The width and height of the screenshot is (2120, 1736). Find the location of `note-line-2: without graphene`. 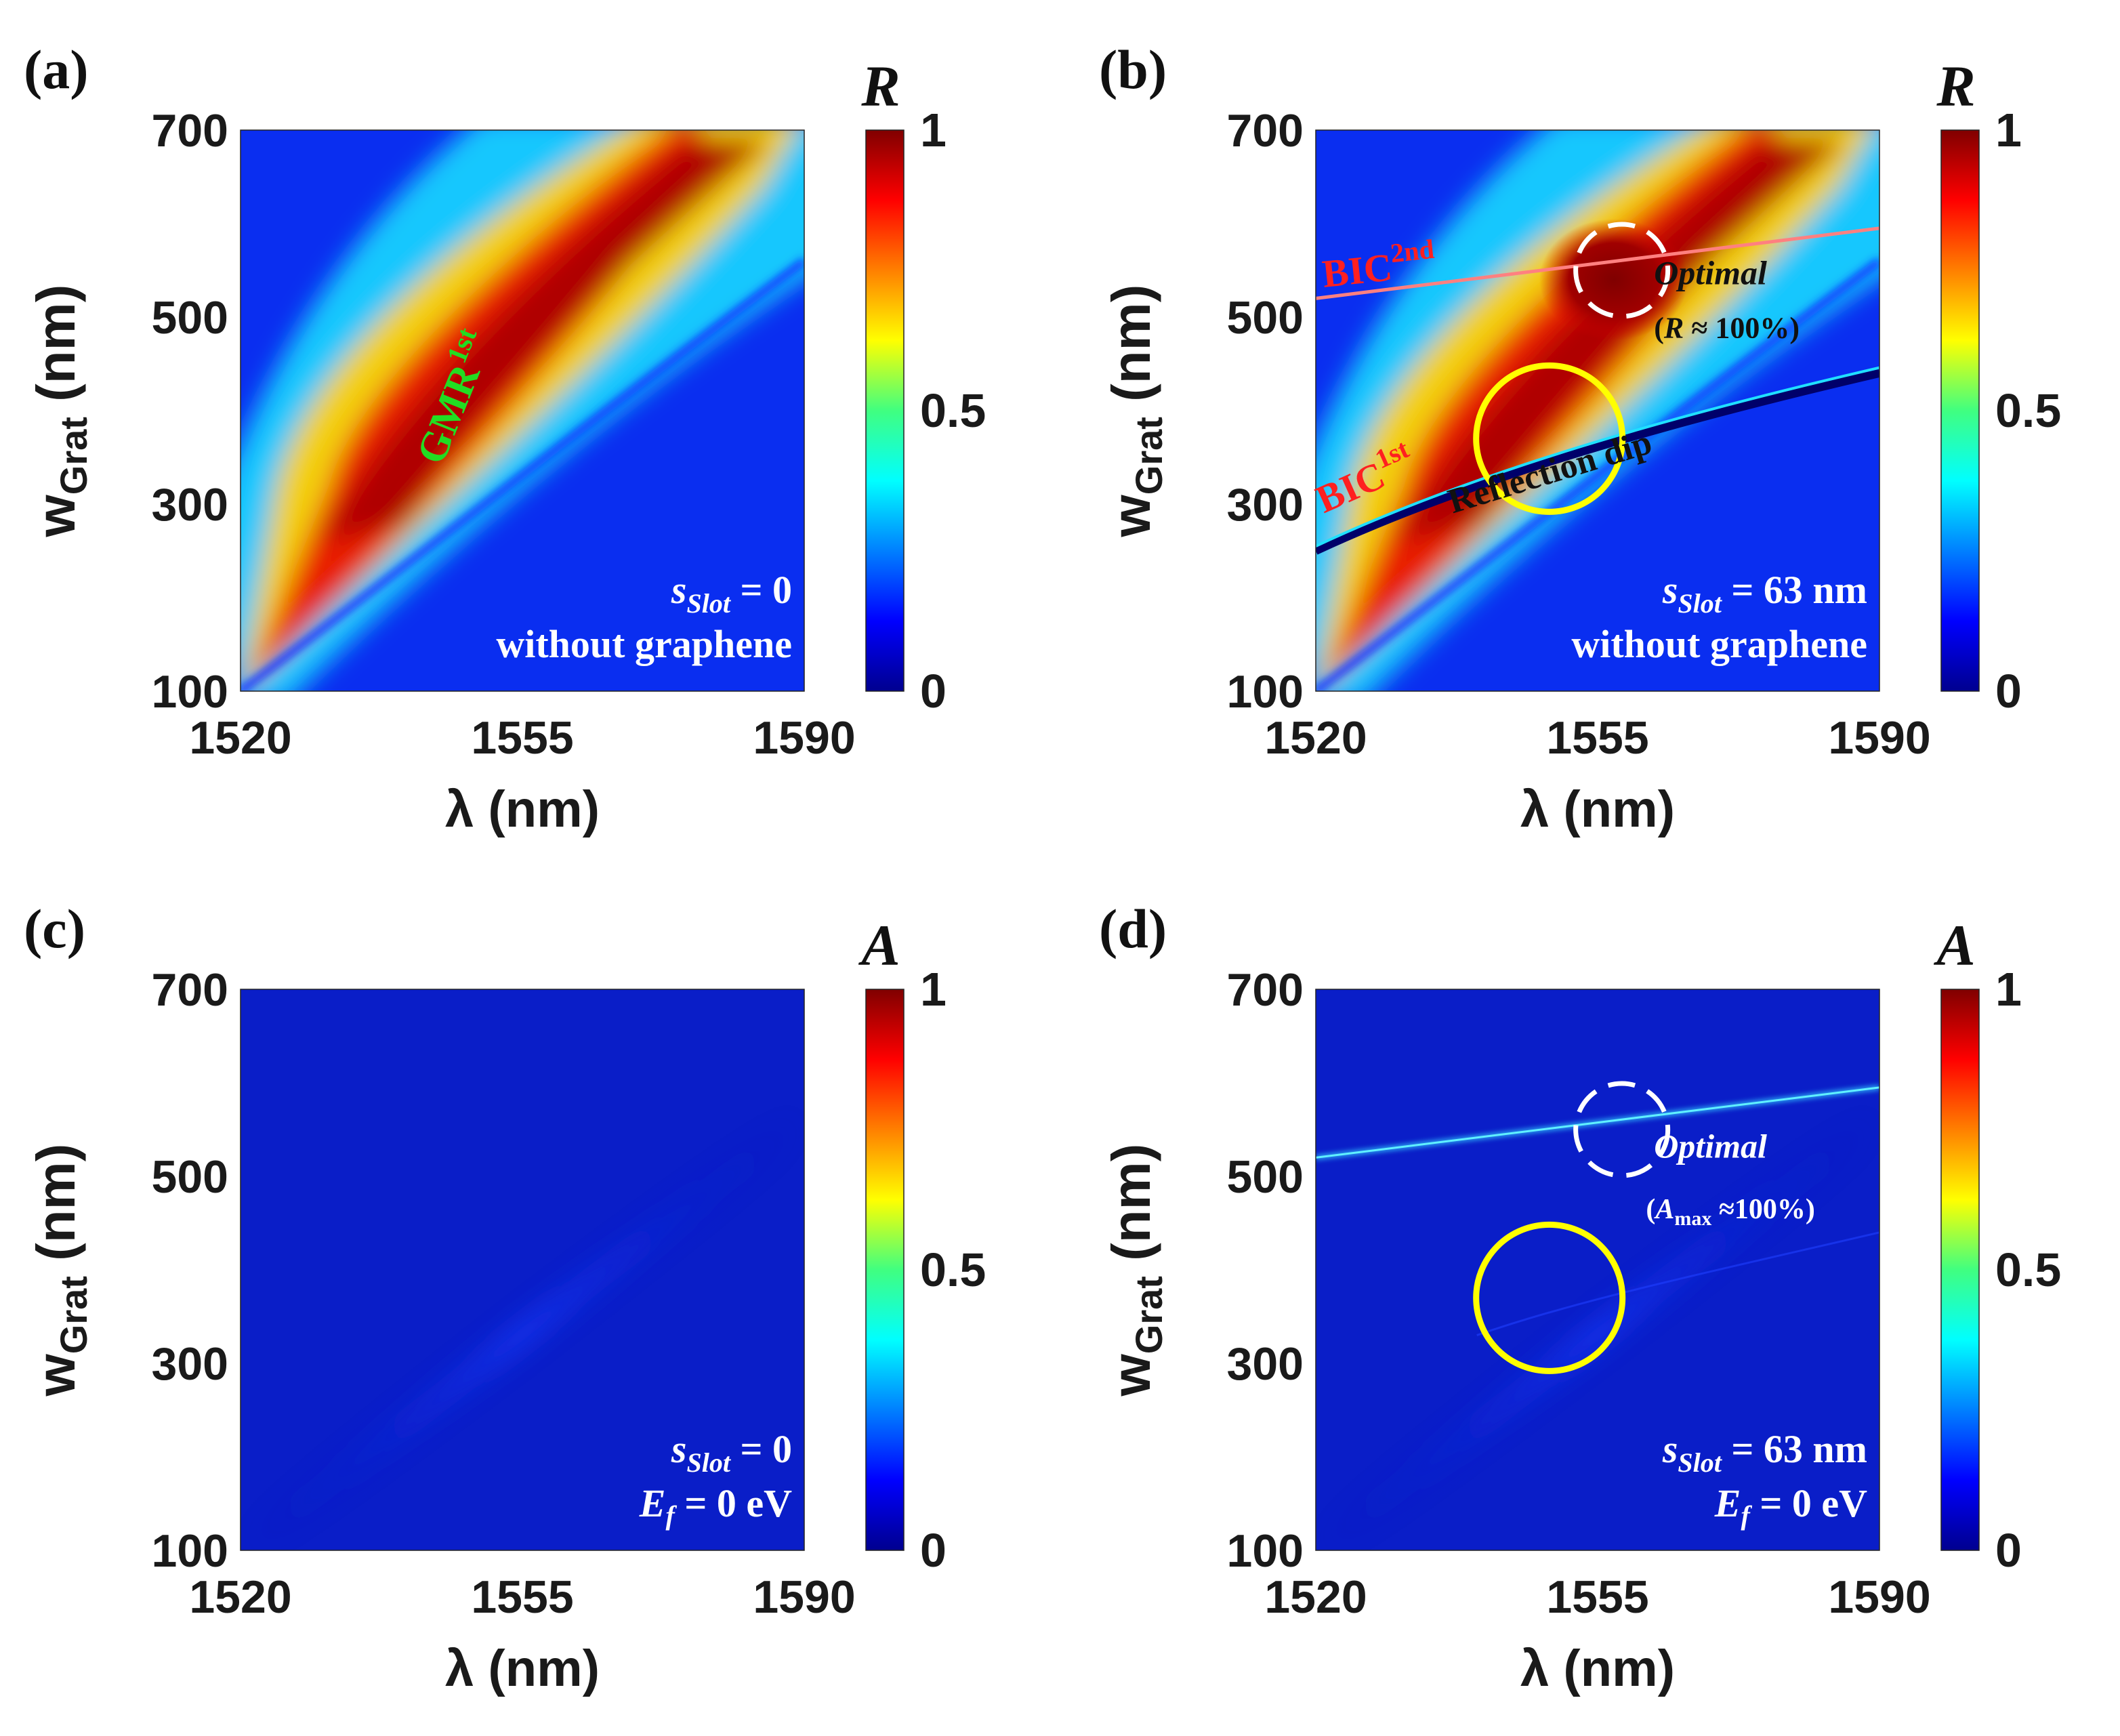

note-line-2: without graphene is located at coordinates (644, 644).